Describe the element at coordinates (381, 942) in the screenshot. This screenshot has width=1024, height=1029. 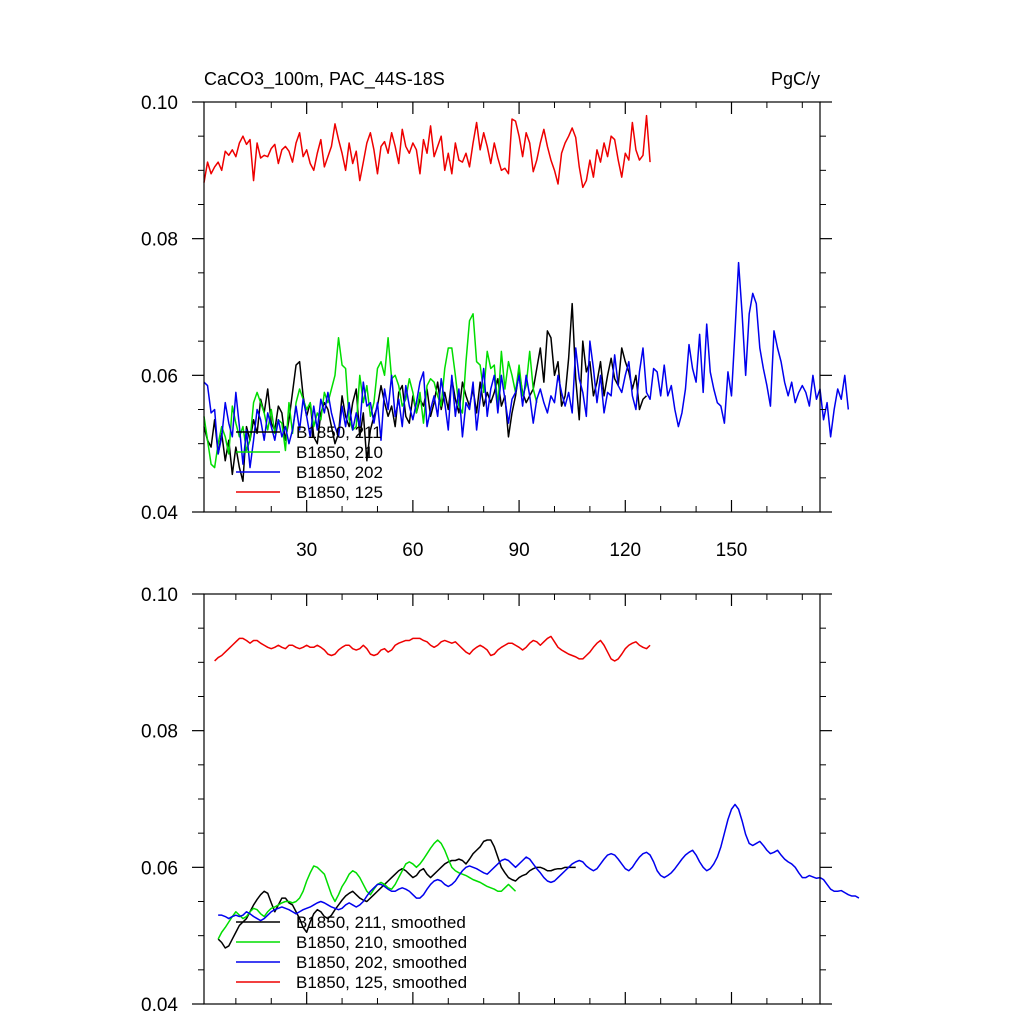
I see `bottom-legend-label-1: B1850, 210, smoothed` at that location.